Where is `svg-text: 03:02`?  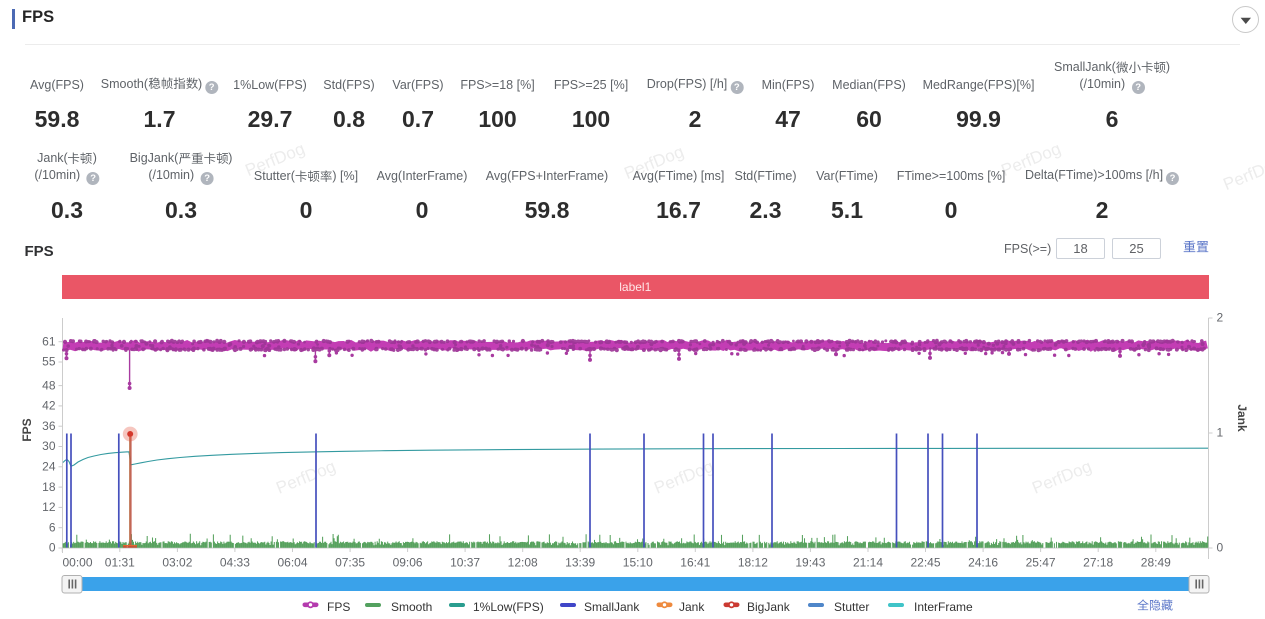 svg-text: 03:02 is located at coordinates (177, 563).